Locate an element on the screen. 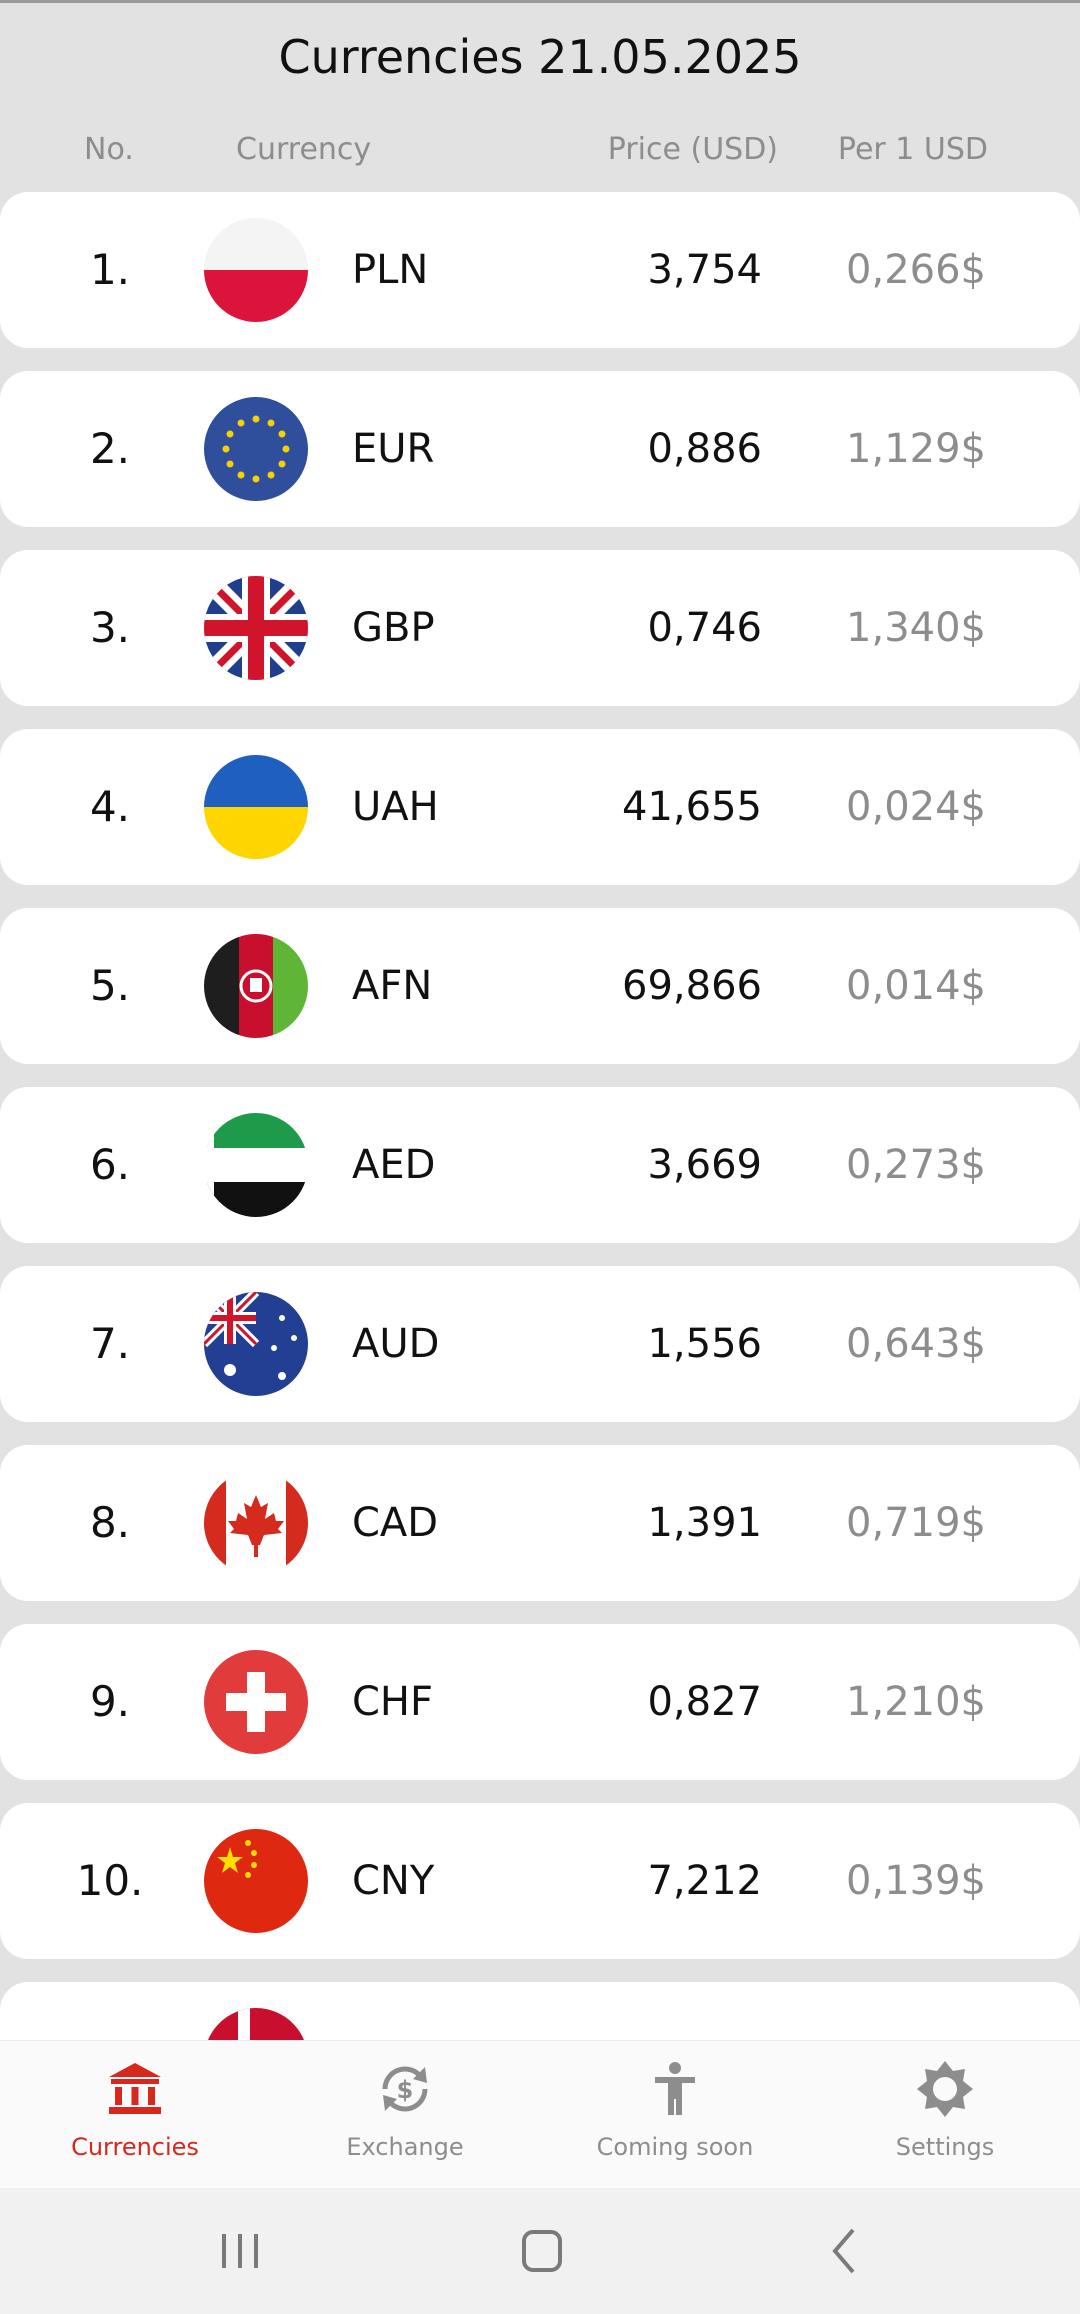  currency-price: 69,866 is located at coordinates (692, 986).